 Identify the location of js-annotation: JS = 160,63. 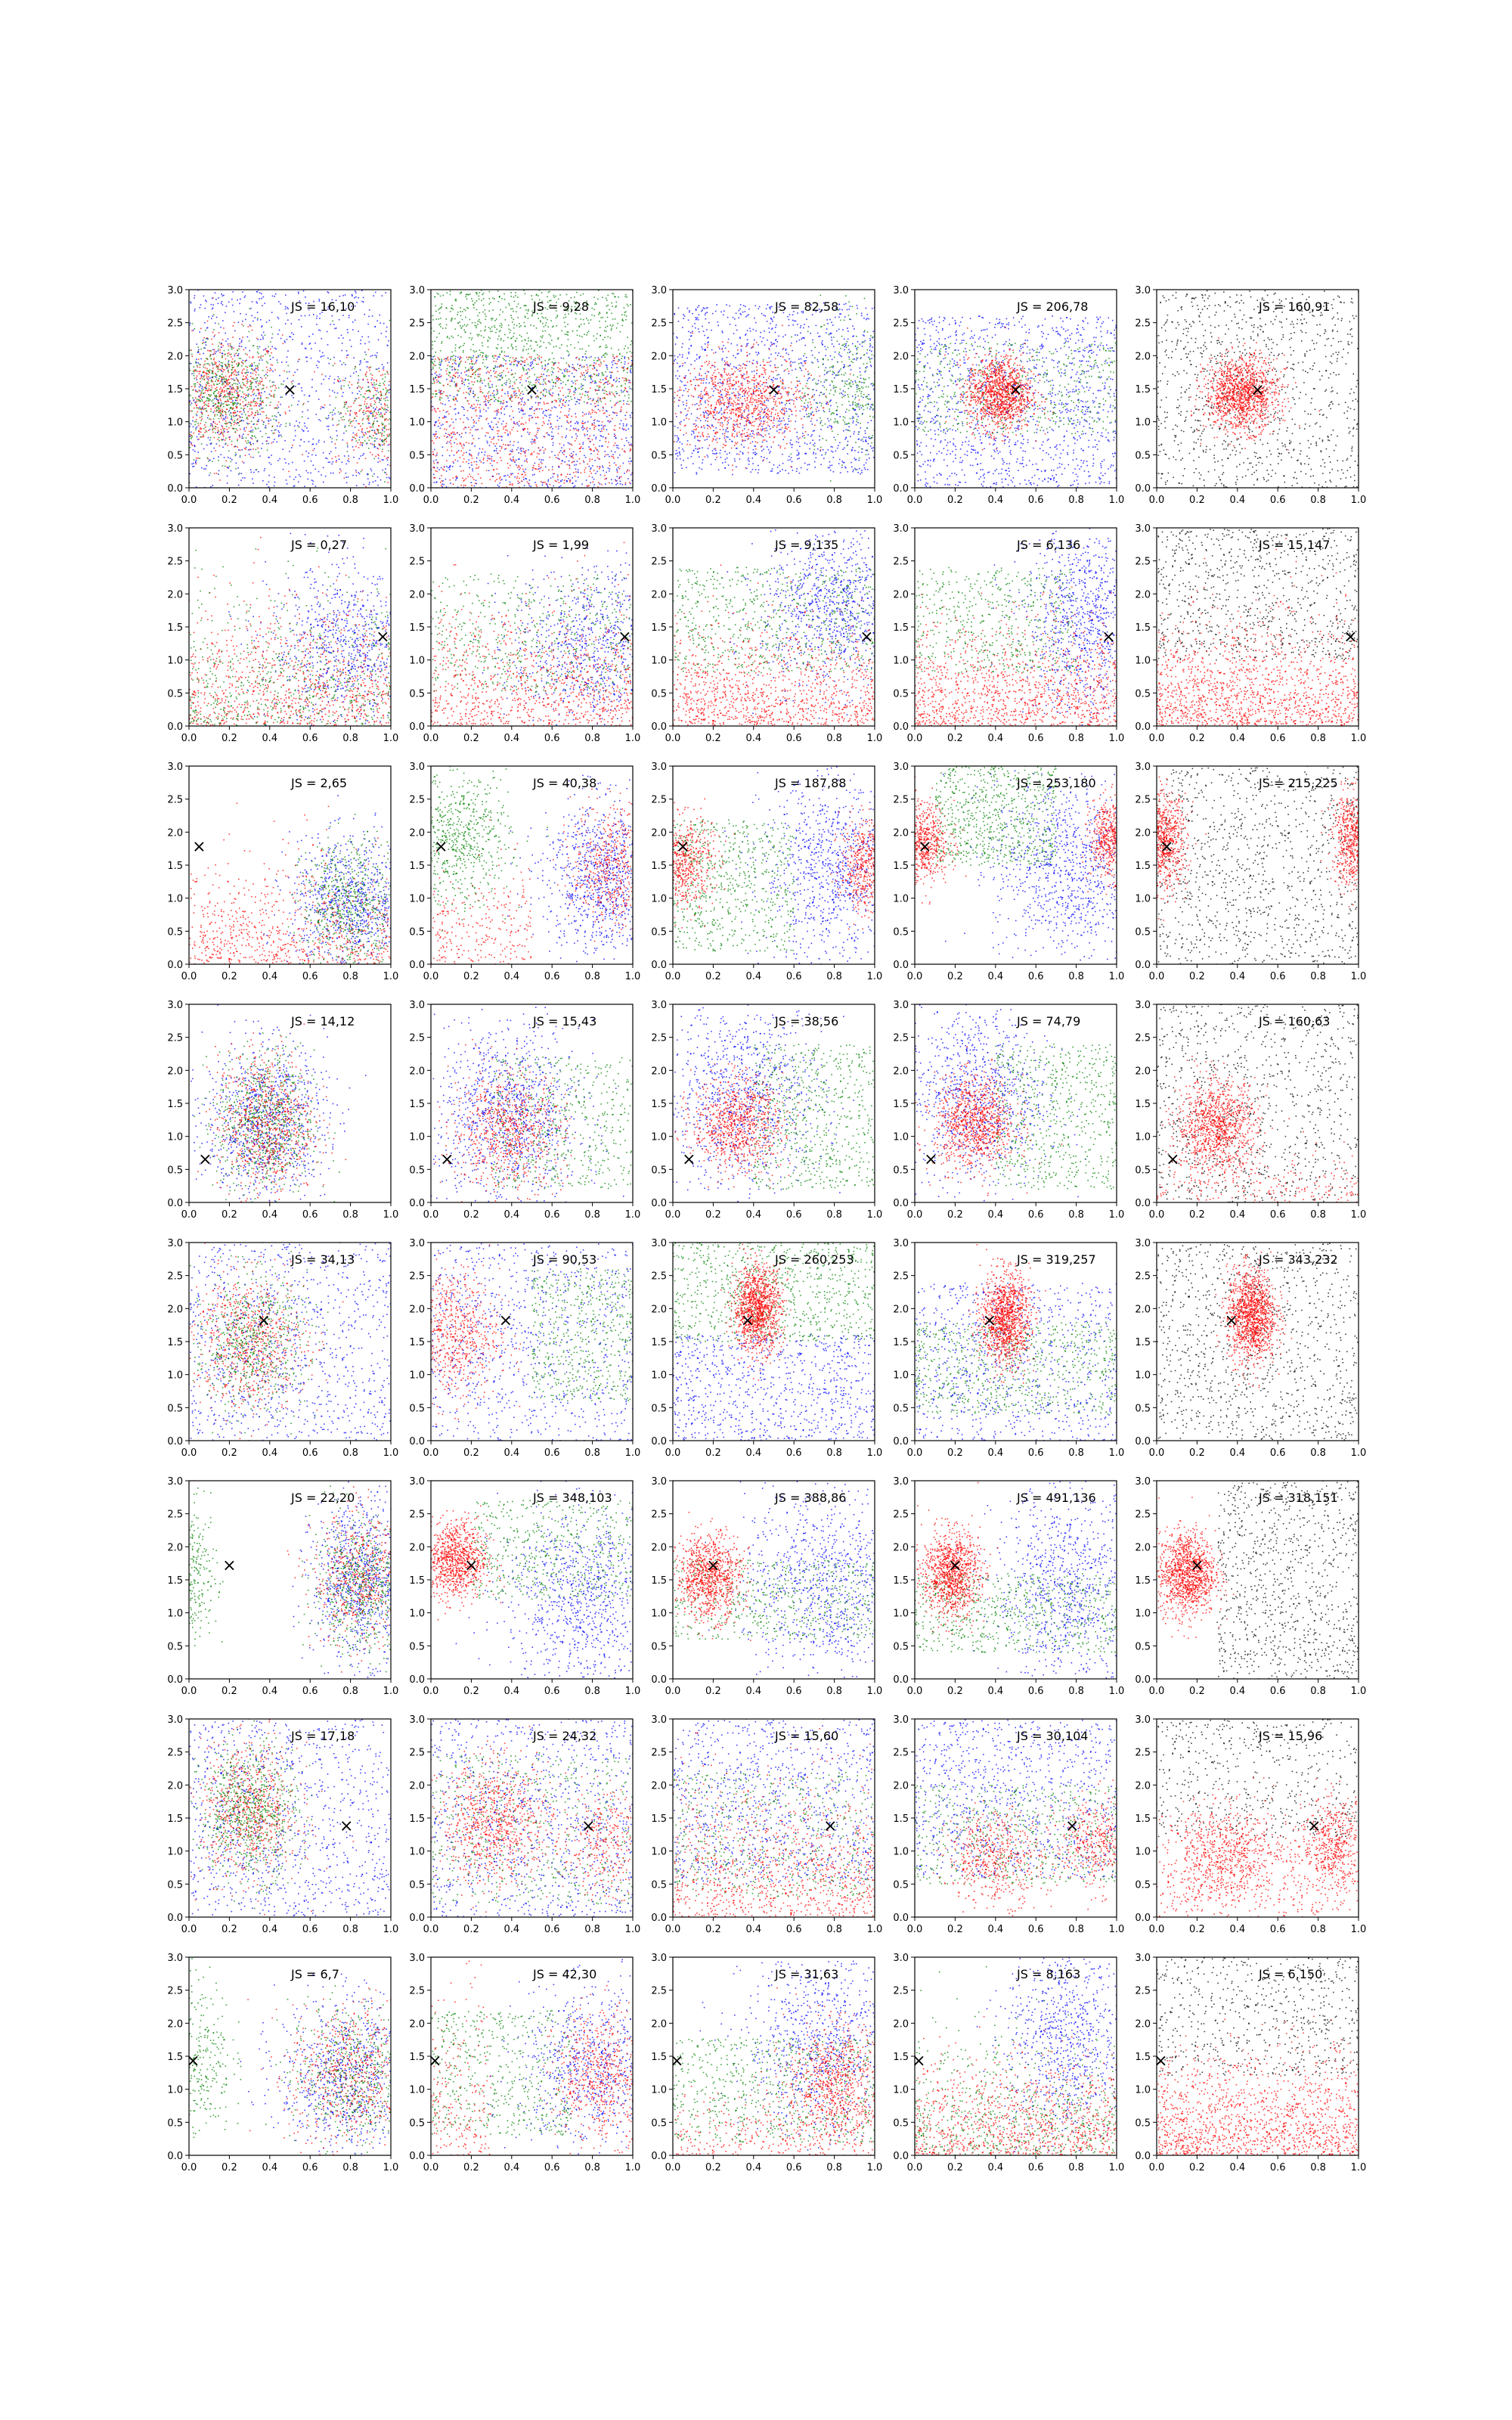
(1294, 1021).